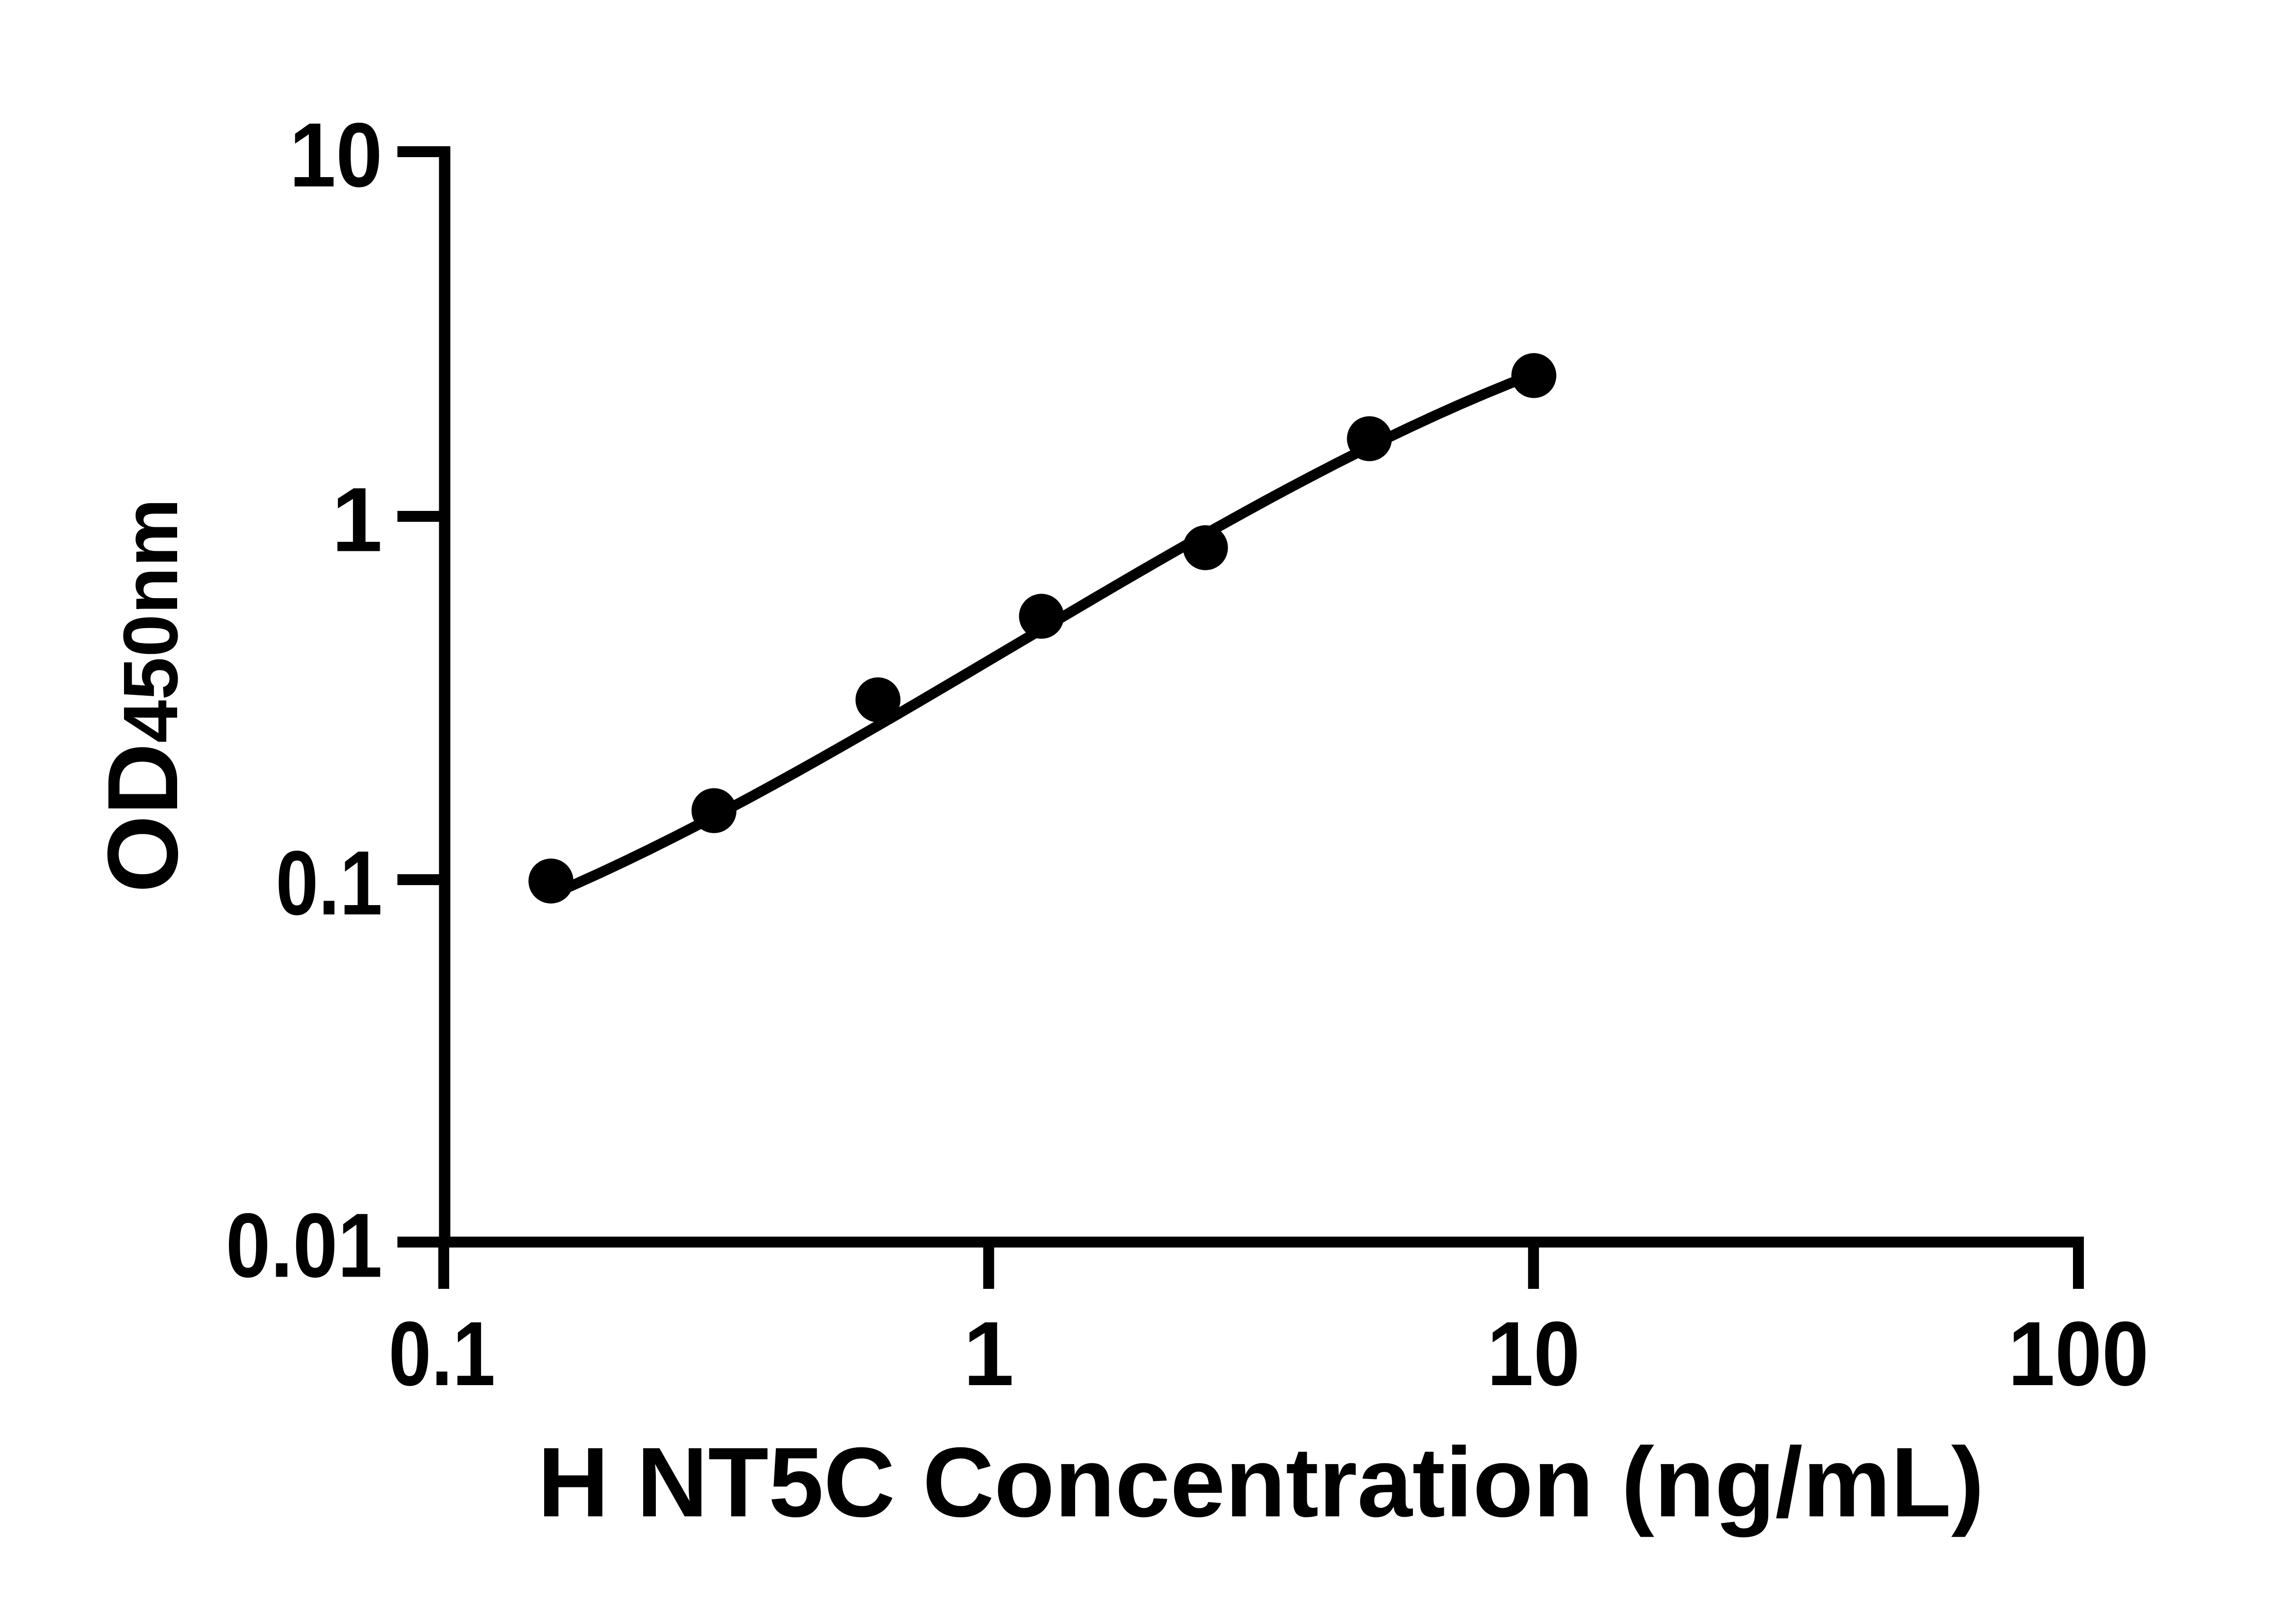 The height and width of the screenshot is (1624, 2271). Describe the element at coordinates (1260, 1482) in the screenshot. I see `svg-text: H NT5C Concentration (ng/mL)` at that location.